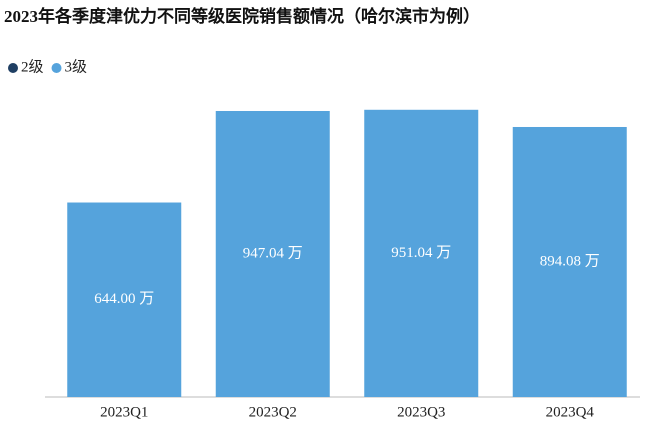 This screenshot has height=428, width=645. I want to click on value-label: 894.08 万, so click(570, 261).